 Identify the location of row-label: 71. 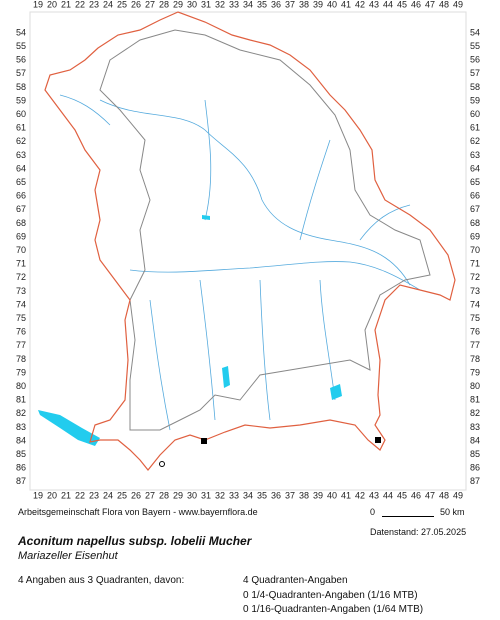
(21, 264).